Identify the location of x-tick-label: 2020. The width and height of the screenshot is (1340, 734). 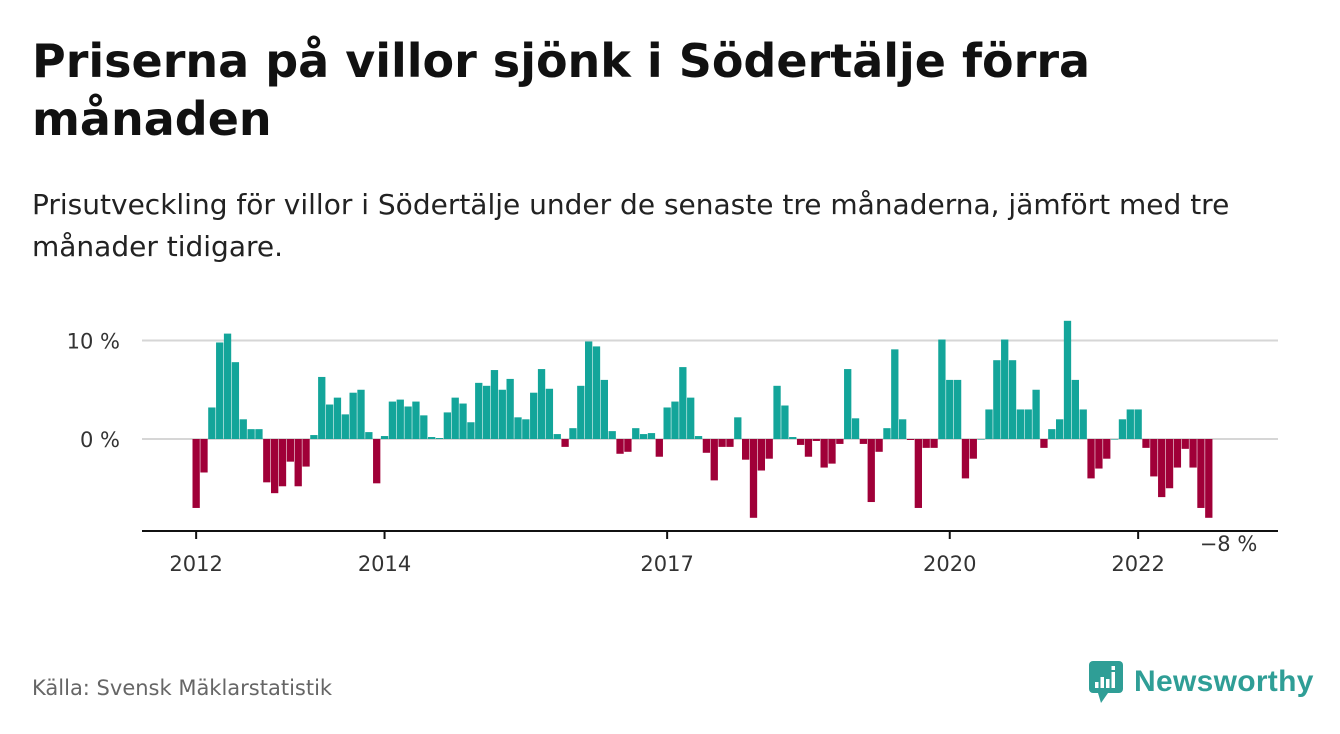
(949, 564).